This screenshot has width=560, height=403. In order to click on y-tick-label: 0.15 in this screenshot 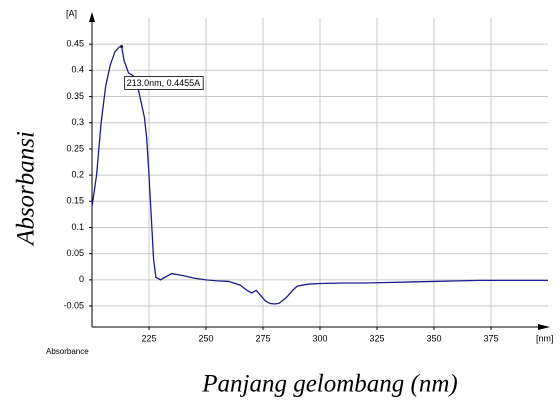, I will do `click(75, 201)`.